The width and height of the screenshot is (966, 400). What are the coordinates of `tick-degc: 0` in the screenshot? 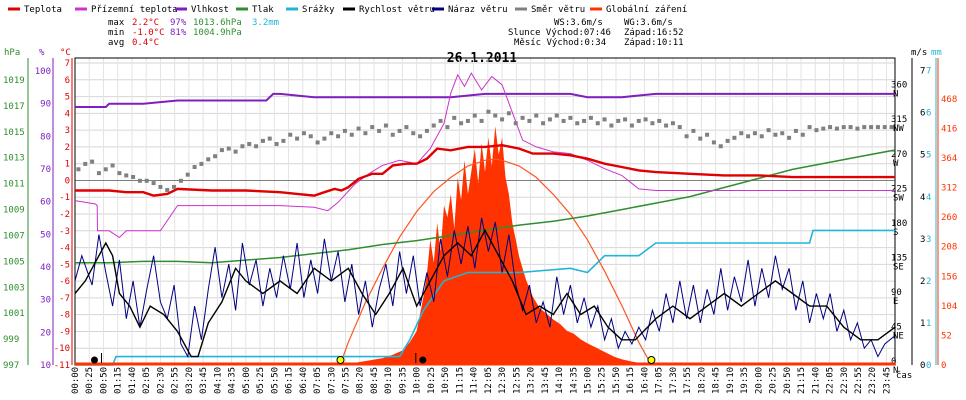 It's located at (67, 181).